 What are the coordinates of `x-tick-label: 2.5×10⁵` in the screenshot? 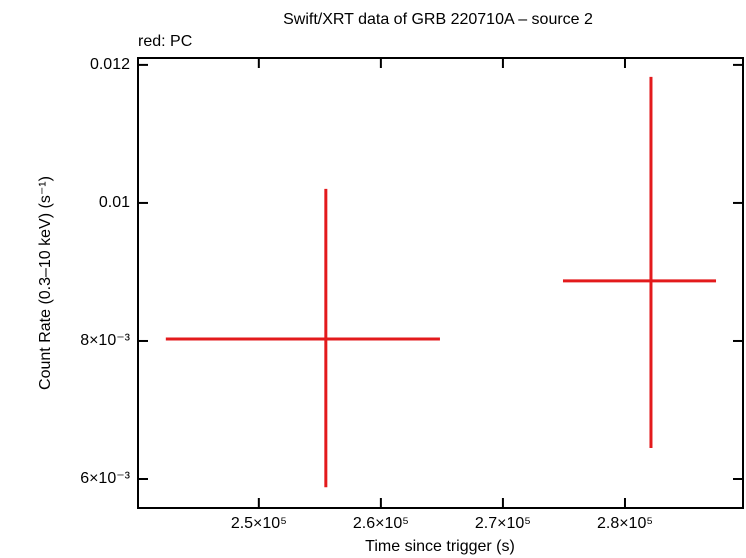 It's located at (259, 523).